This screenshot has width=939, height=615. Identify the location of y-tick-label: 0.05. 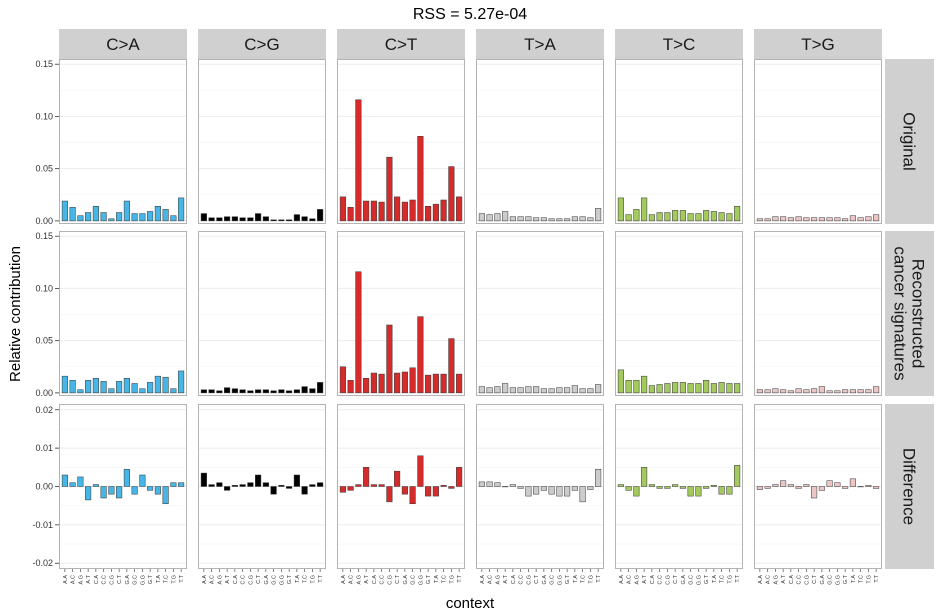
(44, 341).